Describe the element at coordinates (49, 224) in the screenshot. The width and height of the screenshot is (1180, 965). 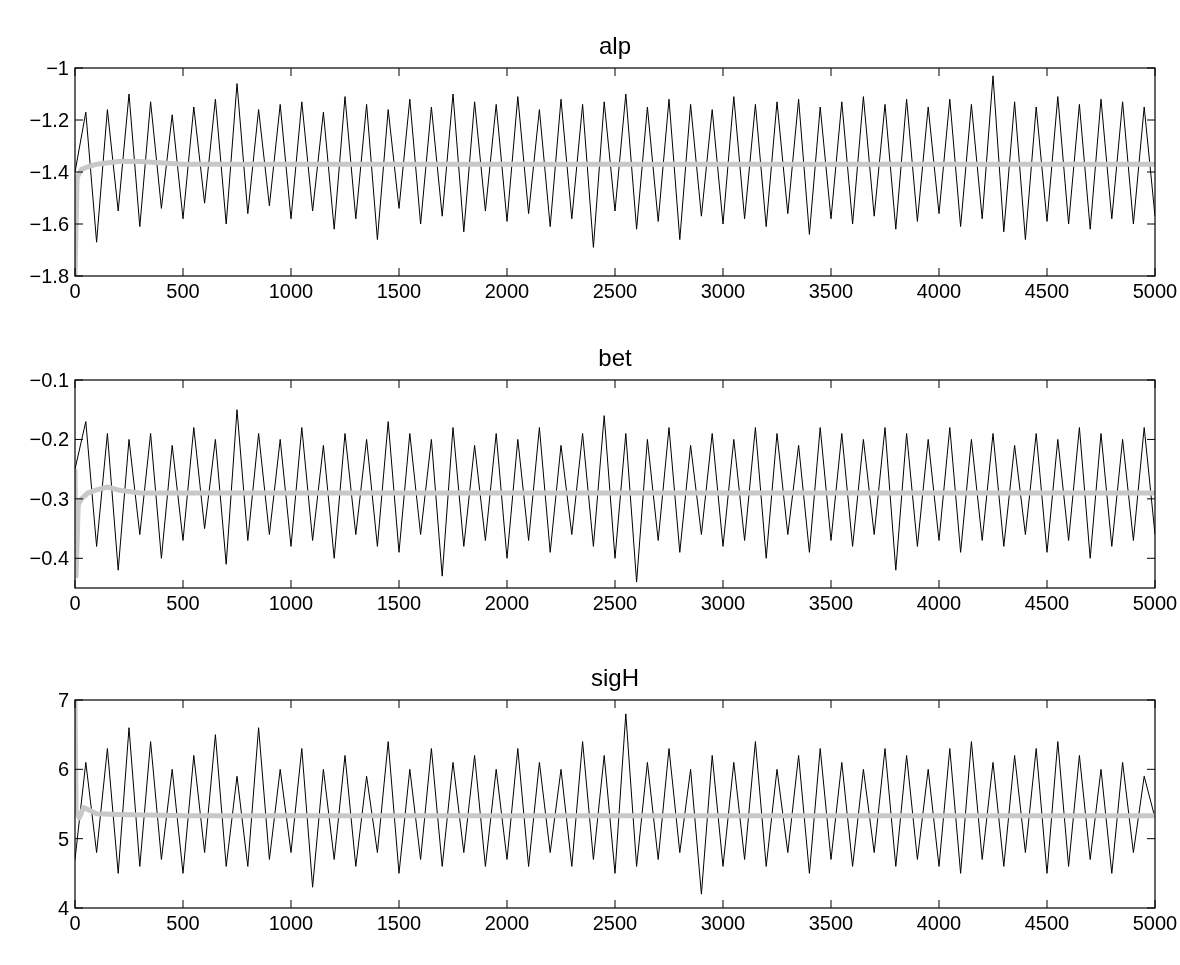
I see `y-tick-label: −1.6` at that location.